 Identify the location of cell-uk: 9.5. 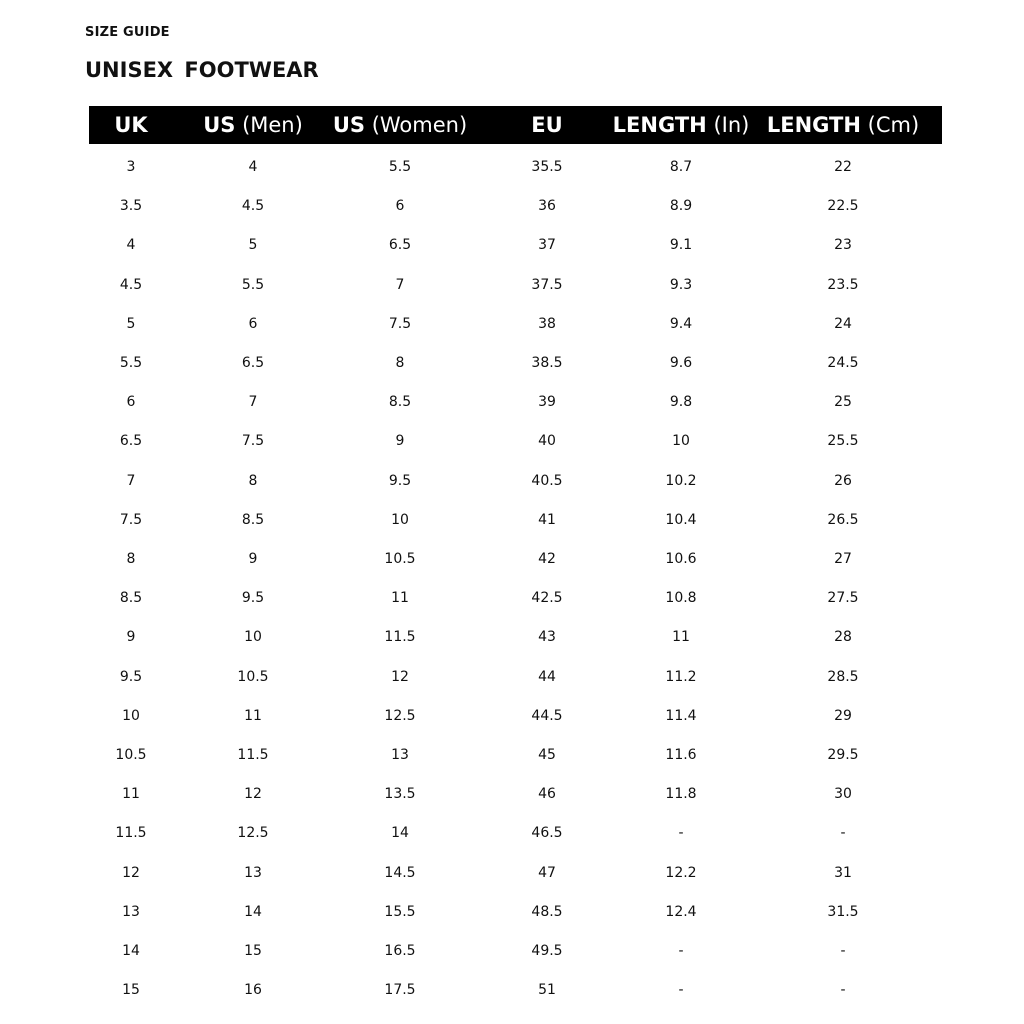
(131, 676).